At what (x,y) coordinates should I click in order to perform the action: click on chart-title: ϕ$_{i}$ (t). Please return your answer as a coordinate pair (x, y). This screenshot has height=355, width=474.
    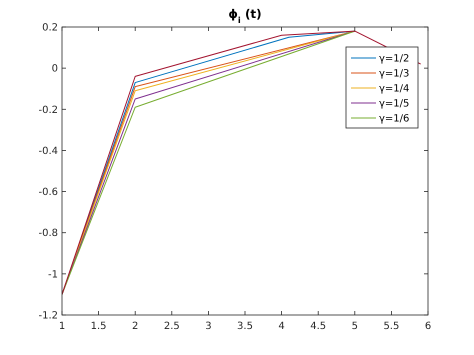
    Looking at the image, I should click on (245, 16).